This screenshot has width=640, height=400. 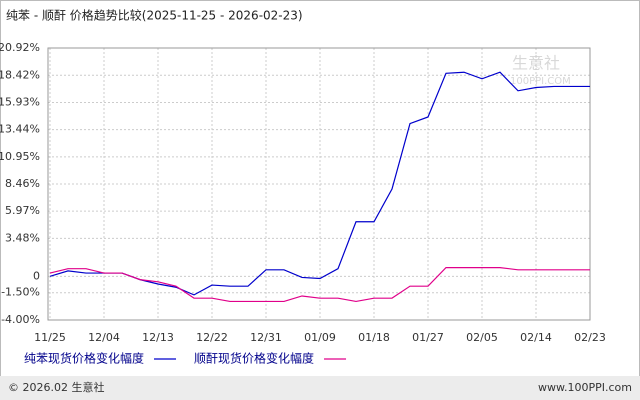 What do you see at coordinates (154, 15) in the screenshot?
I see `chart-title: 纯苯 - 顺酐 价格趋势比较(2025-11-25 - 2026-02-23)` at bounding box center [154, 15].